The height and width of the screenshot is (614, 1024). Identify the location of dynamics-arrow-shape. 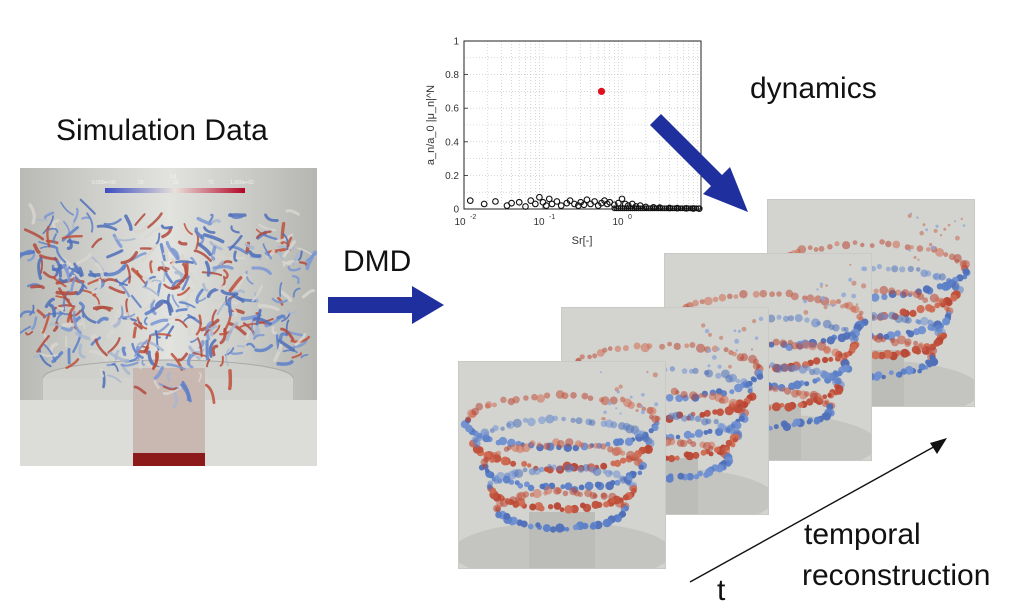
(699, 163).